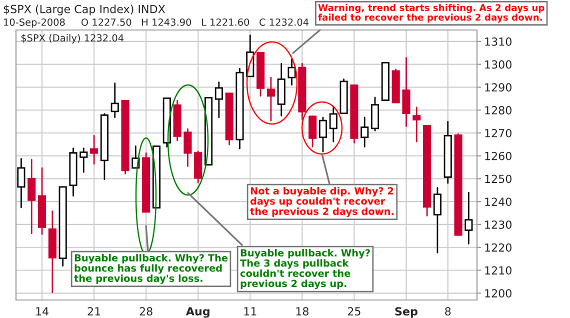 Image resolution: width=570 pixels, height=318 pixels. Describe the element at coordinates (302, 311) in the screenshot. I see `x-tick-label: 18` at that location.